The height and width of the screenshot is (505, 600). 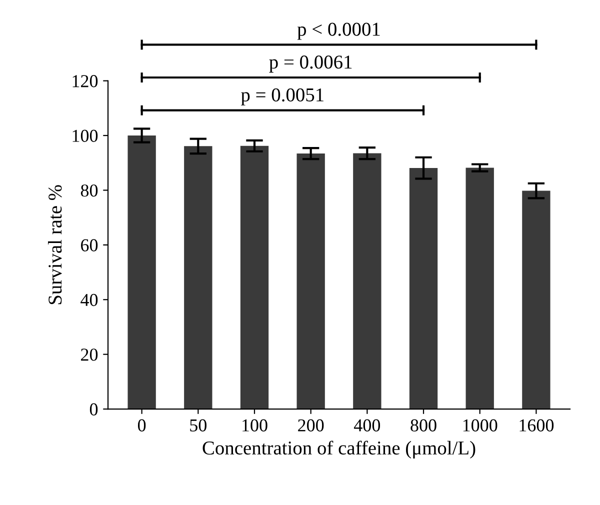 I want to click on x-tick-label: 800, so click(x=423, y=425).